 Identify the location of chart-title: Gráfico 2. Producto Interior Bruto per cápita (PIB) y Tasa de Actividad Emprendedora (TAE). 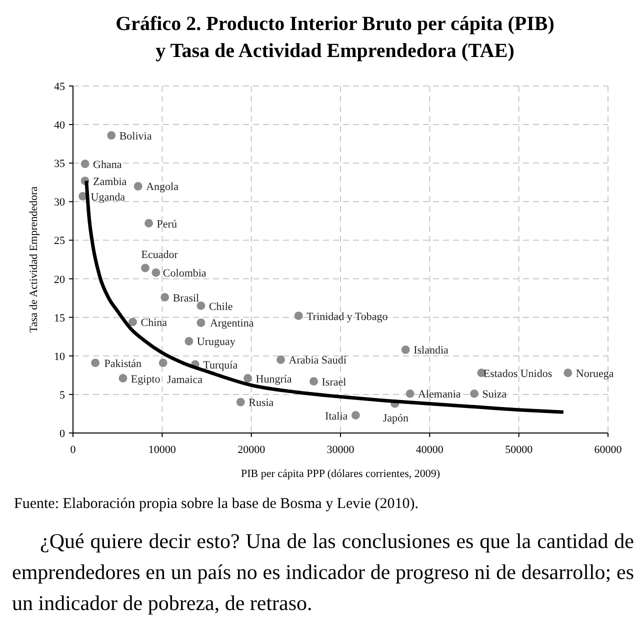
(335, 37).